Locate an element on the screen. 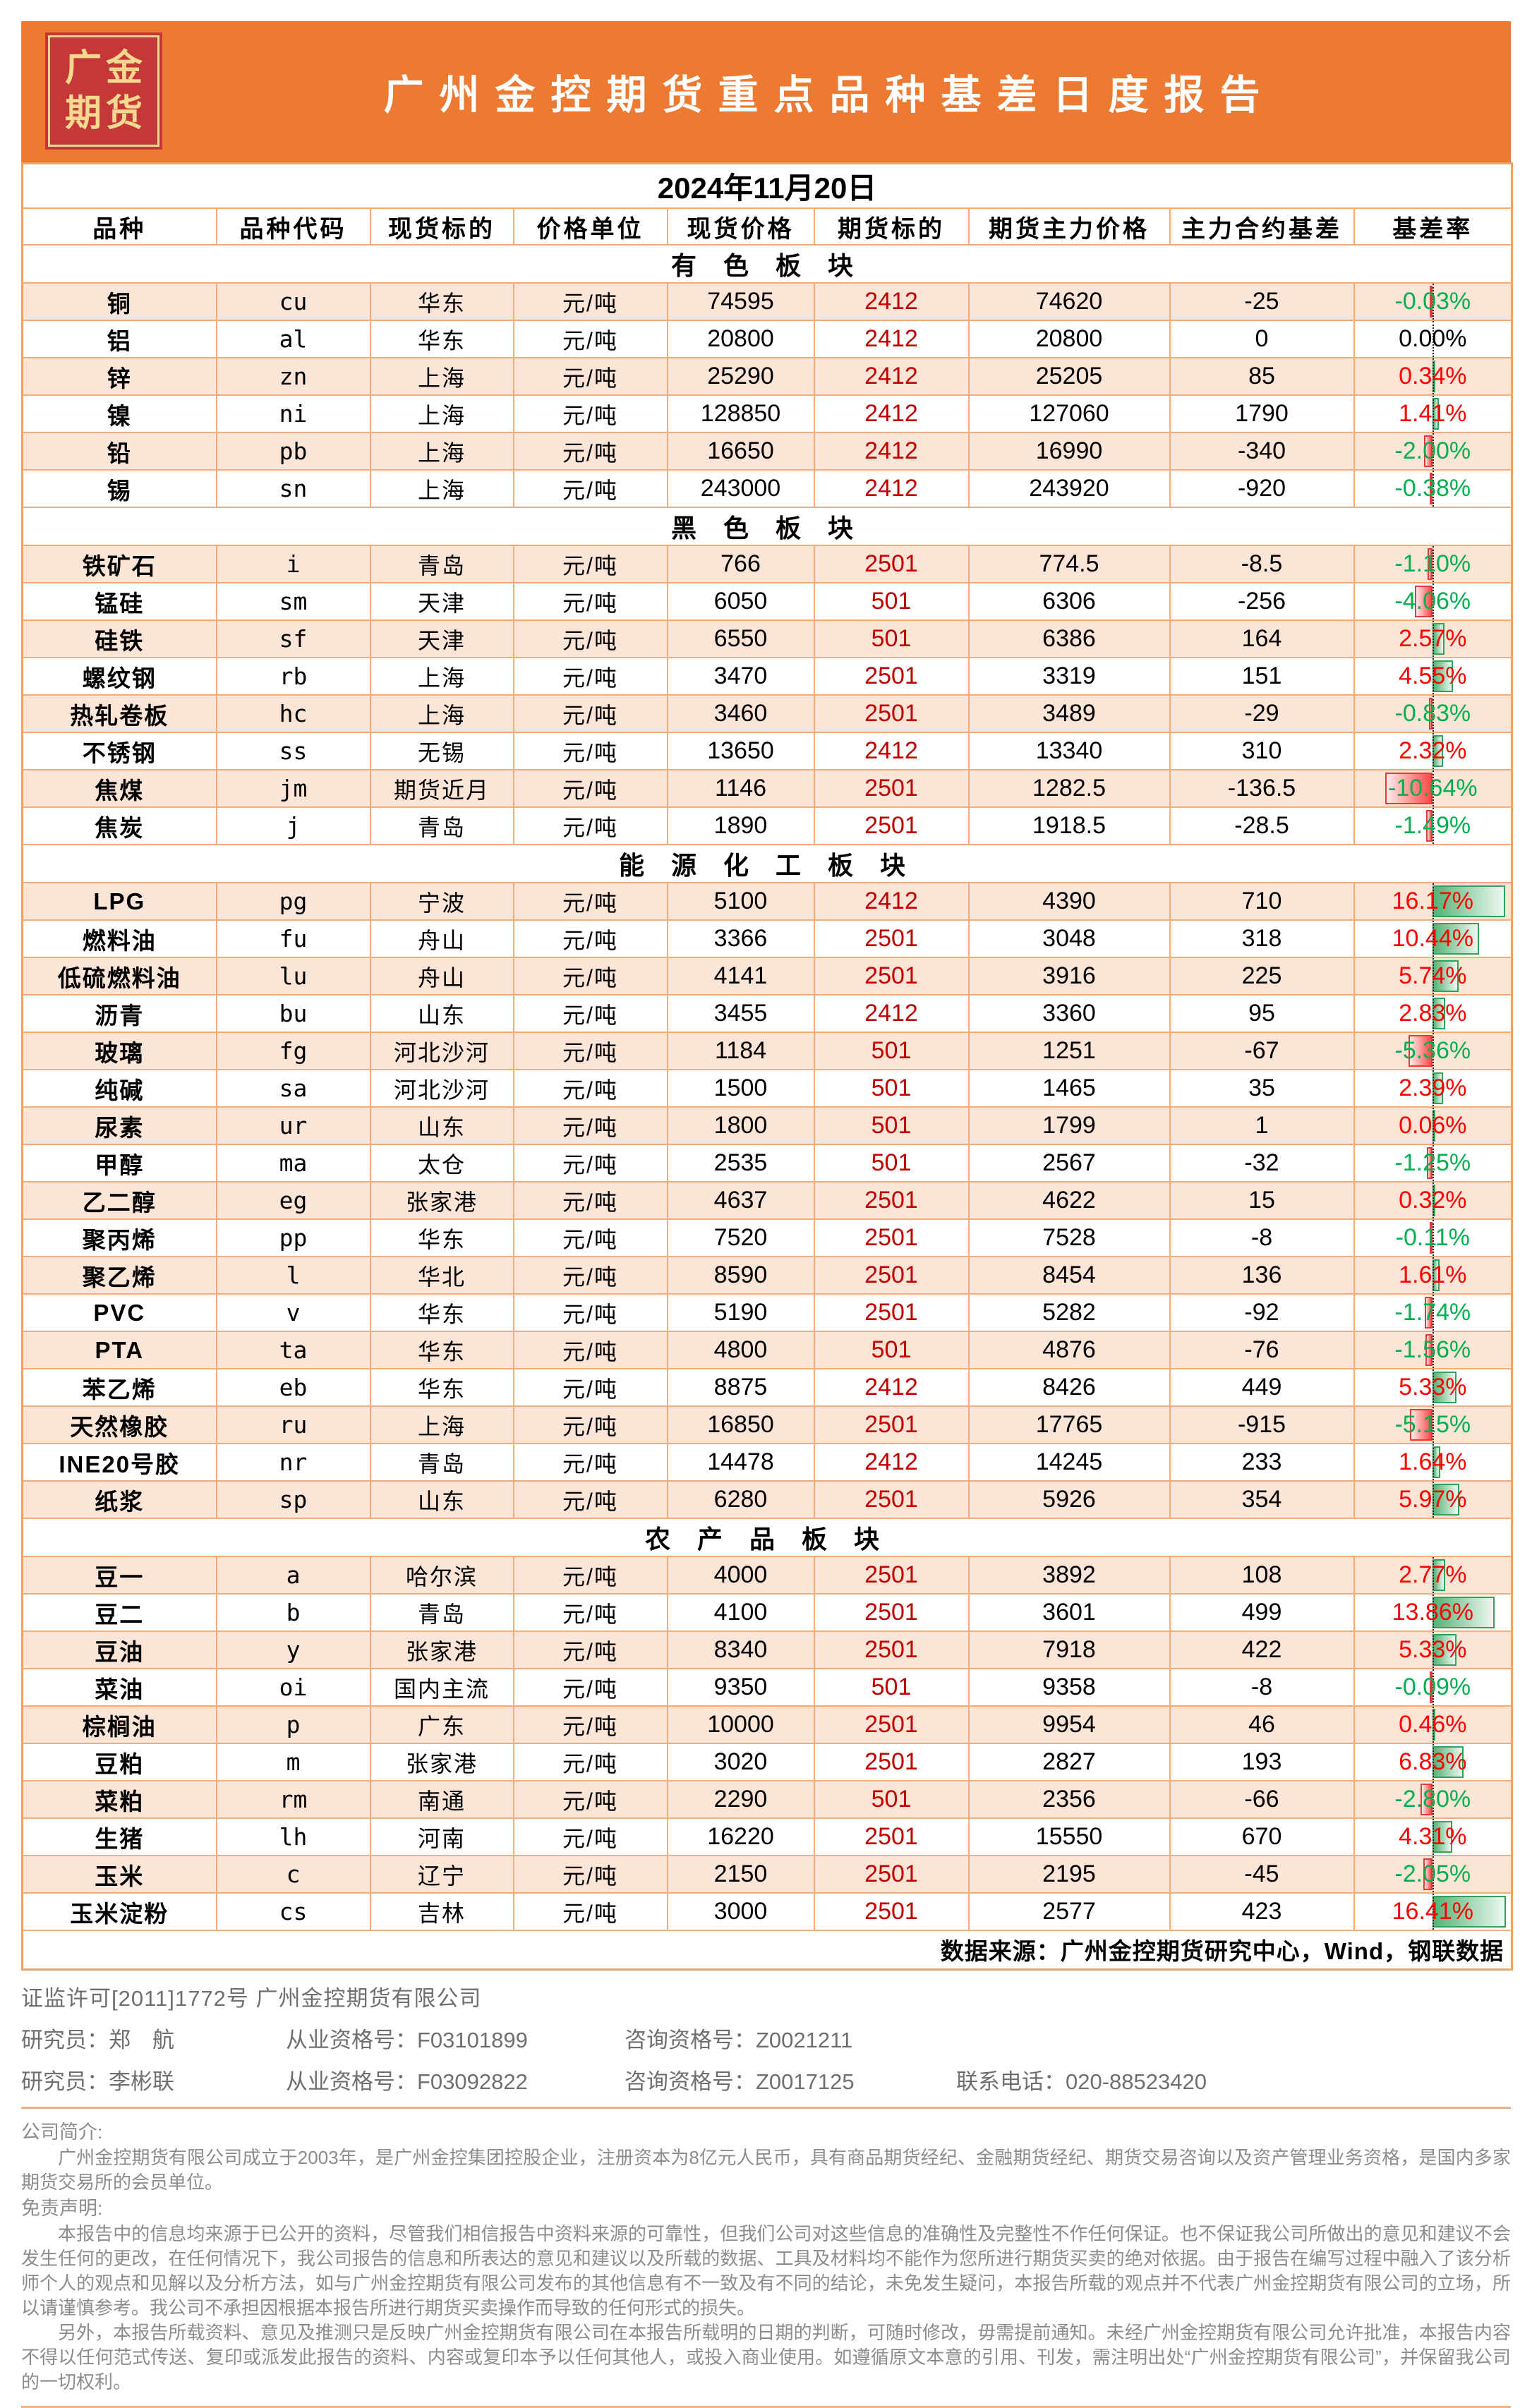 The height and width of the screenshot is (2408, 1532). rate-value: 1.41% is located at coordinates (1433, 413).